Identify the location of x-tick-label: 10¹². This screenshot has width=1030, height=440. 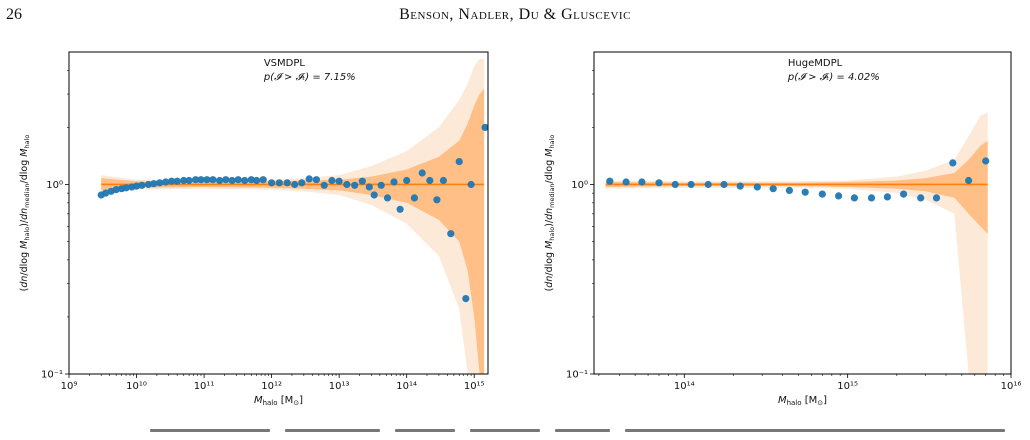
(271, 386).